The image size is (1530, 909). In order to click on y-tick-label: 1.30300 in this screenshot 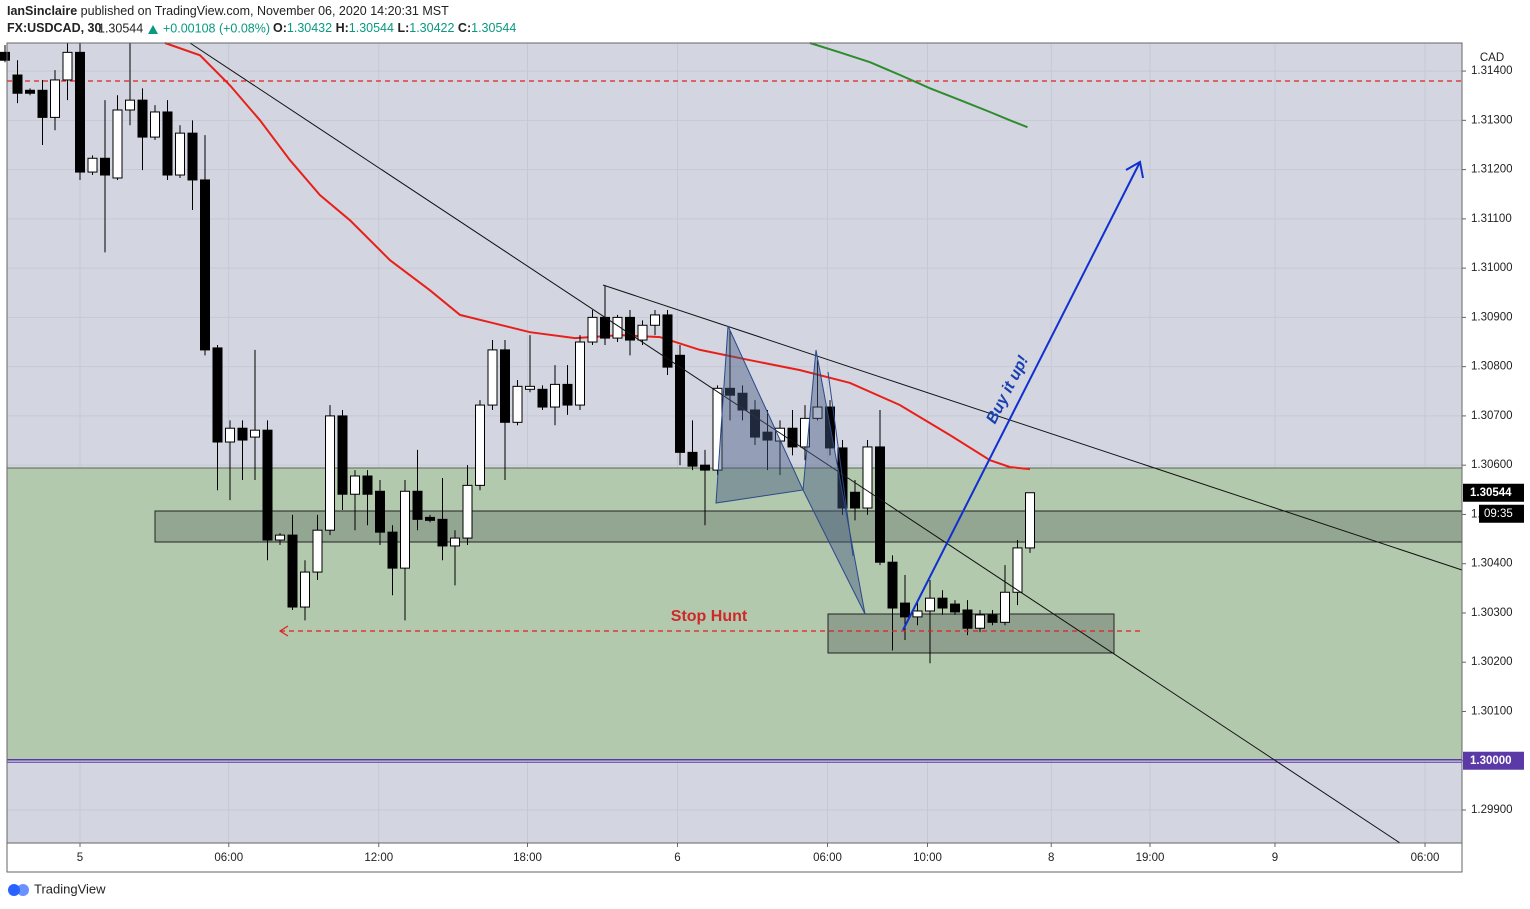, I will do `click(1492, 613)`.